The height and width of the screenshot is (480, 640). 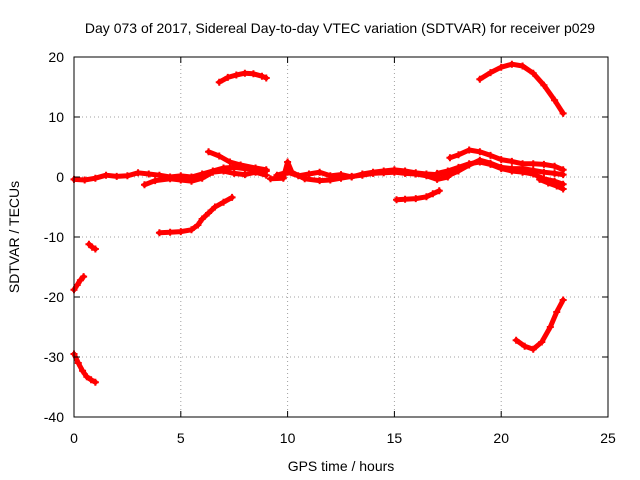 What do you see at coordinates (288, 438) in the screenshot?
I see `x-tick-label: 10` at bounding box center [288, 438].